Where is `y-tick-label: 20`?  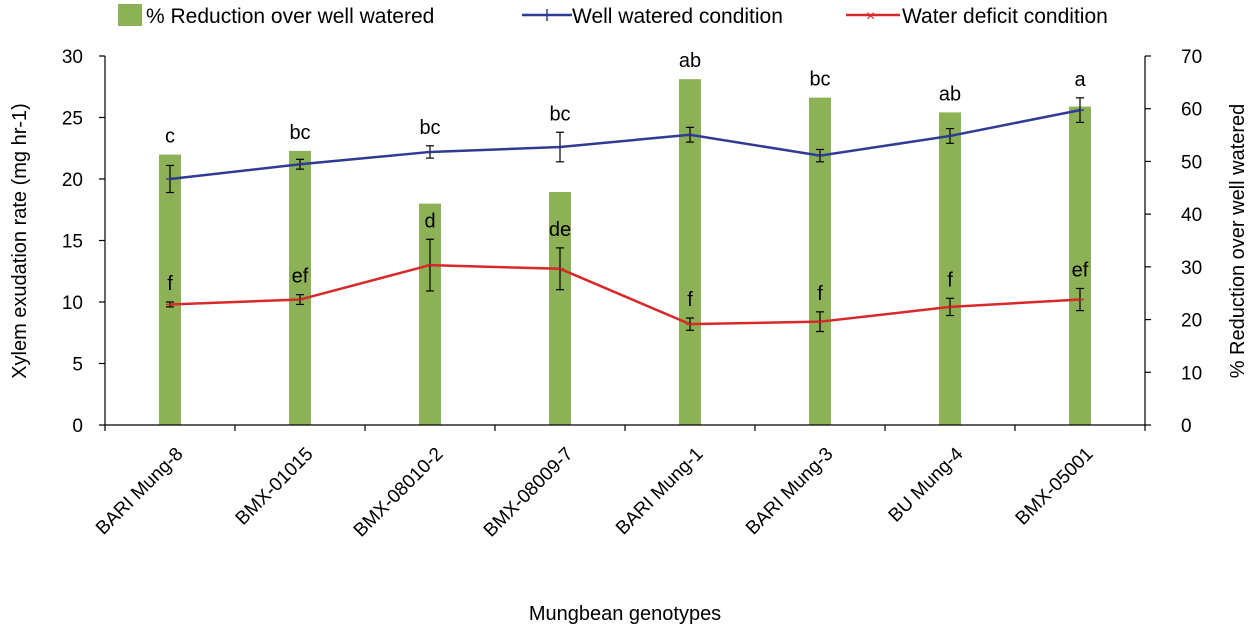
y-tick-label: 20 is located at coordinates (72, 180).